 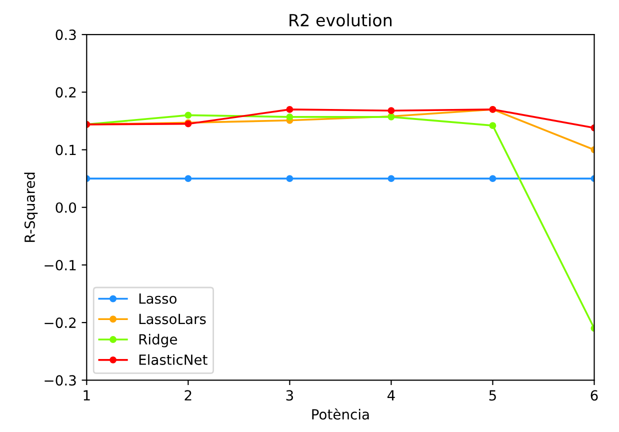 What do you see at coordinates (391, 395) in the screenshot?
I see `x-tick-label: 4` at bounding box center [391, 395].